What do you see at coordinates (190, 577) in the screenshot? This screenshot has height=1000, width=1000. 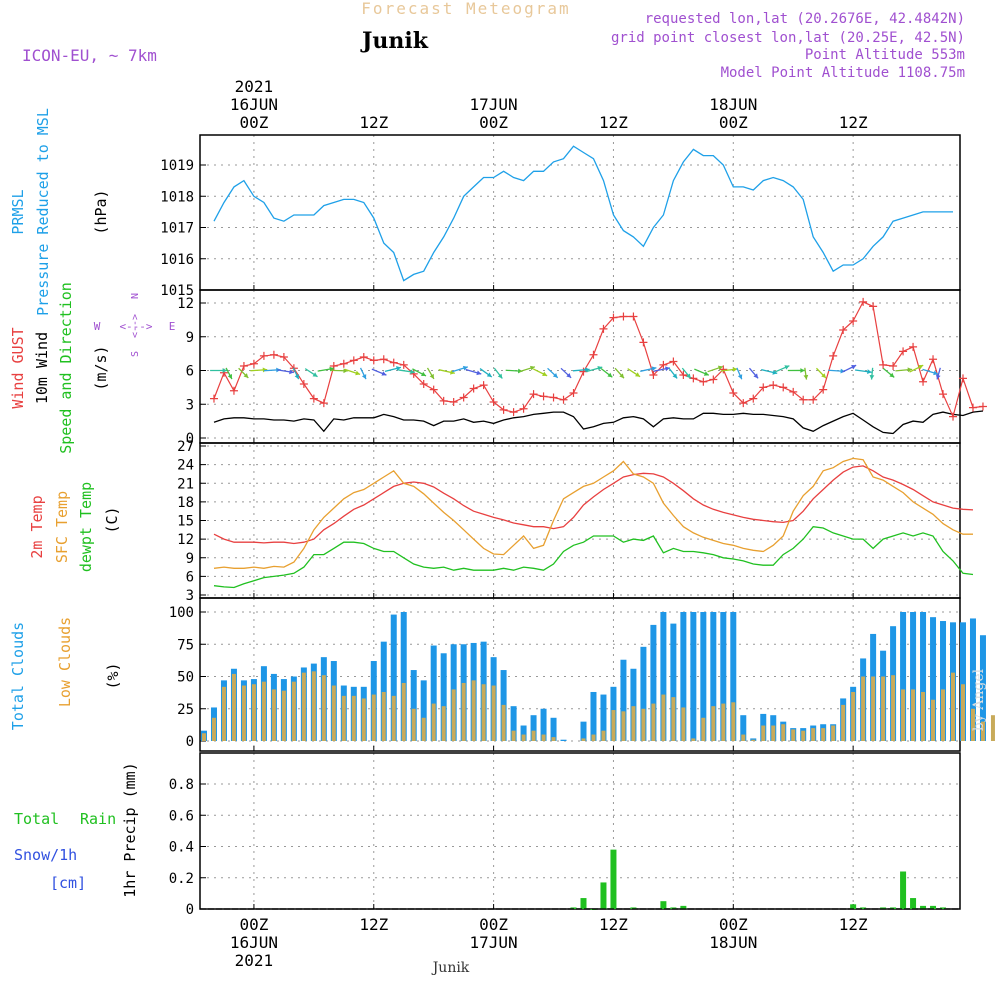 I see `temperature-ytick-label: 6` at bounding box center [190, 577].